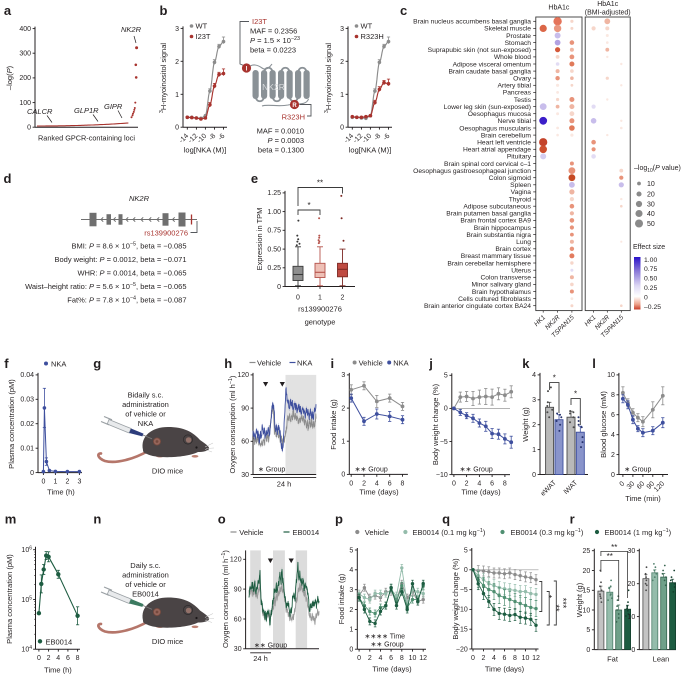  What do you see at coordinates (547, 532) in the screenshot?
I see `svg-text: EB0014 (0.3 mg kg−1)` at bounding box center [547, 532].